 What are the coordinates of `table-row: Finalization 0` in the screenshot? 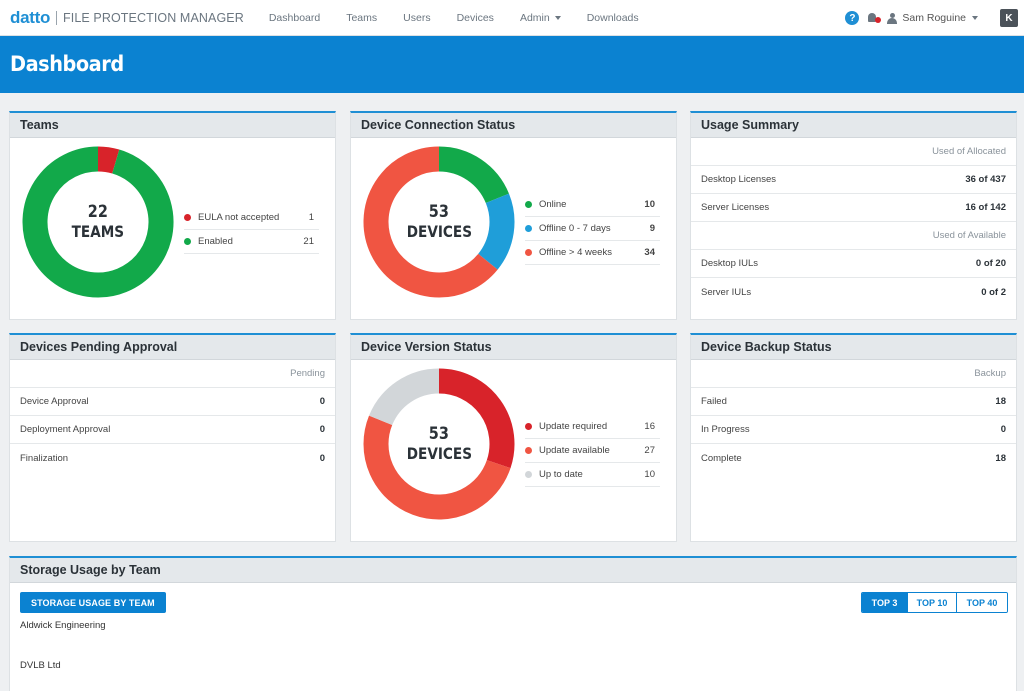 It's located at (172, 458).